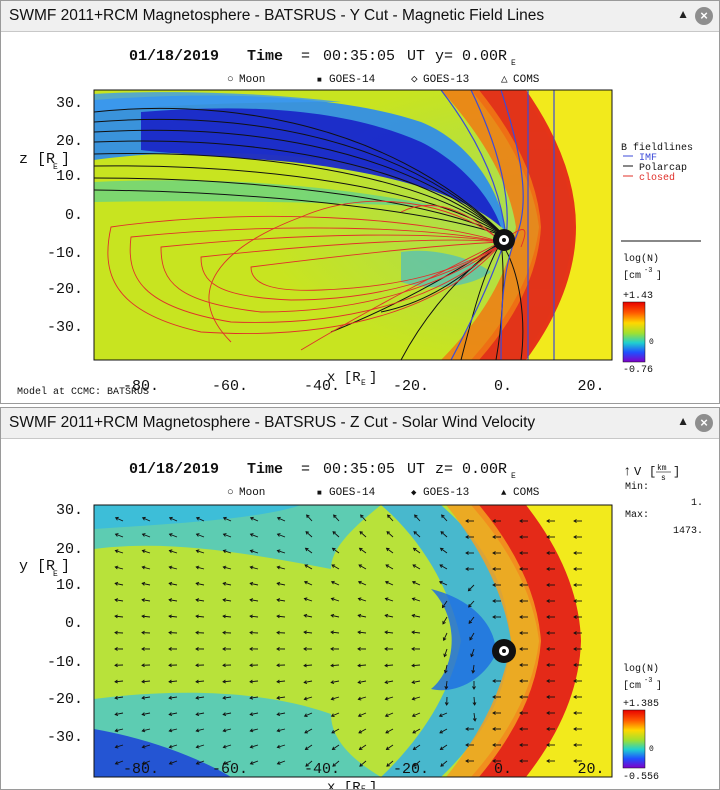  Describe the element at coordinates (55, 574) in the screenshot. I see `y-axis-label-sub: E` at that location.